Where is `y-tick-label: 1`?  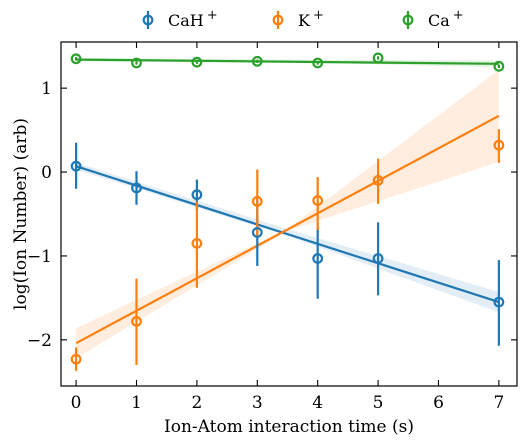 y-tick-label: 1 is located at coordinates (46, 89).